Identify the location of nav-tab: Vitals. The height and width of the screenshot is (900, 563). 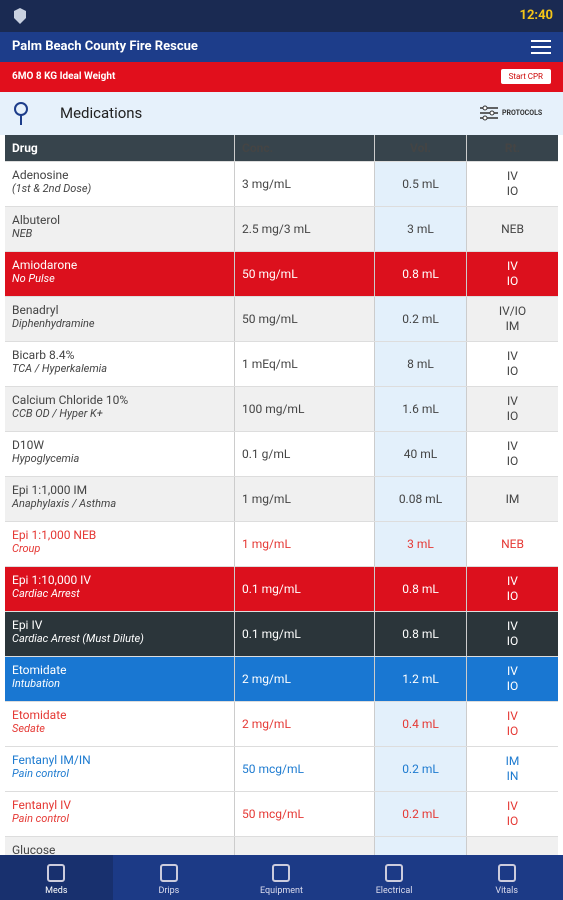
(506, 877).